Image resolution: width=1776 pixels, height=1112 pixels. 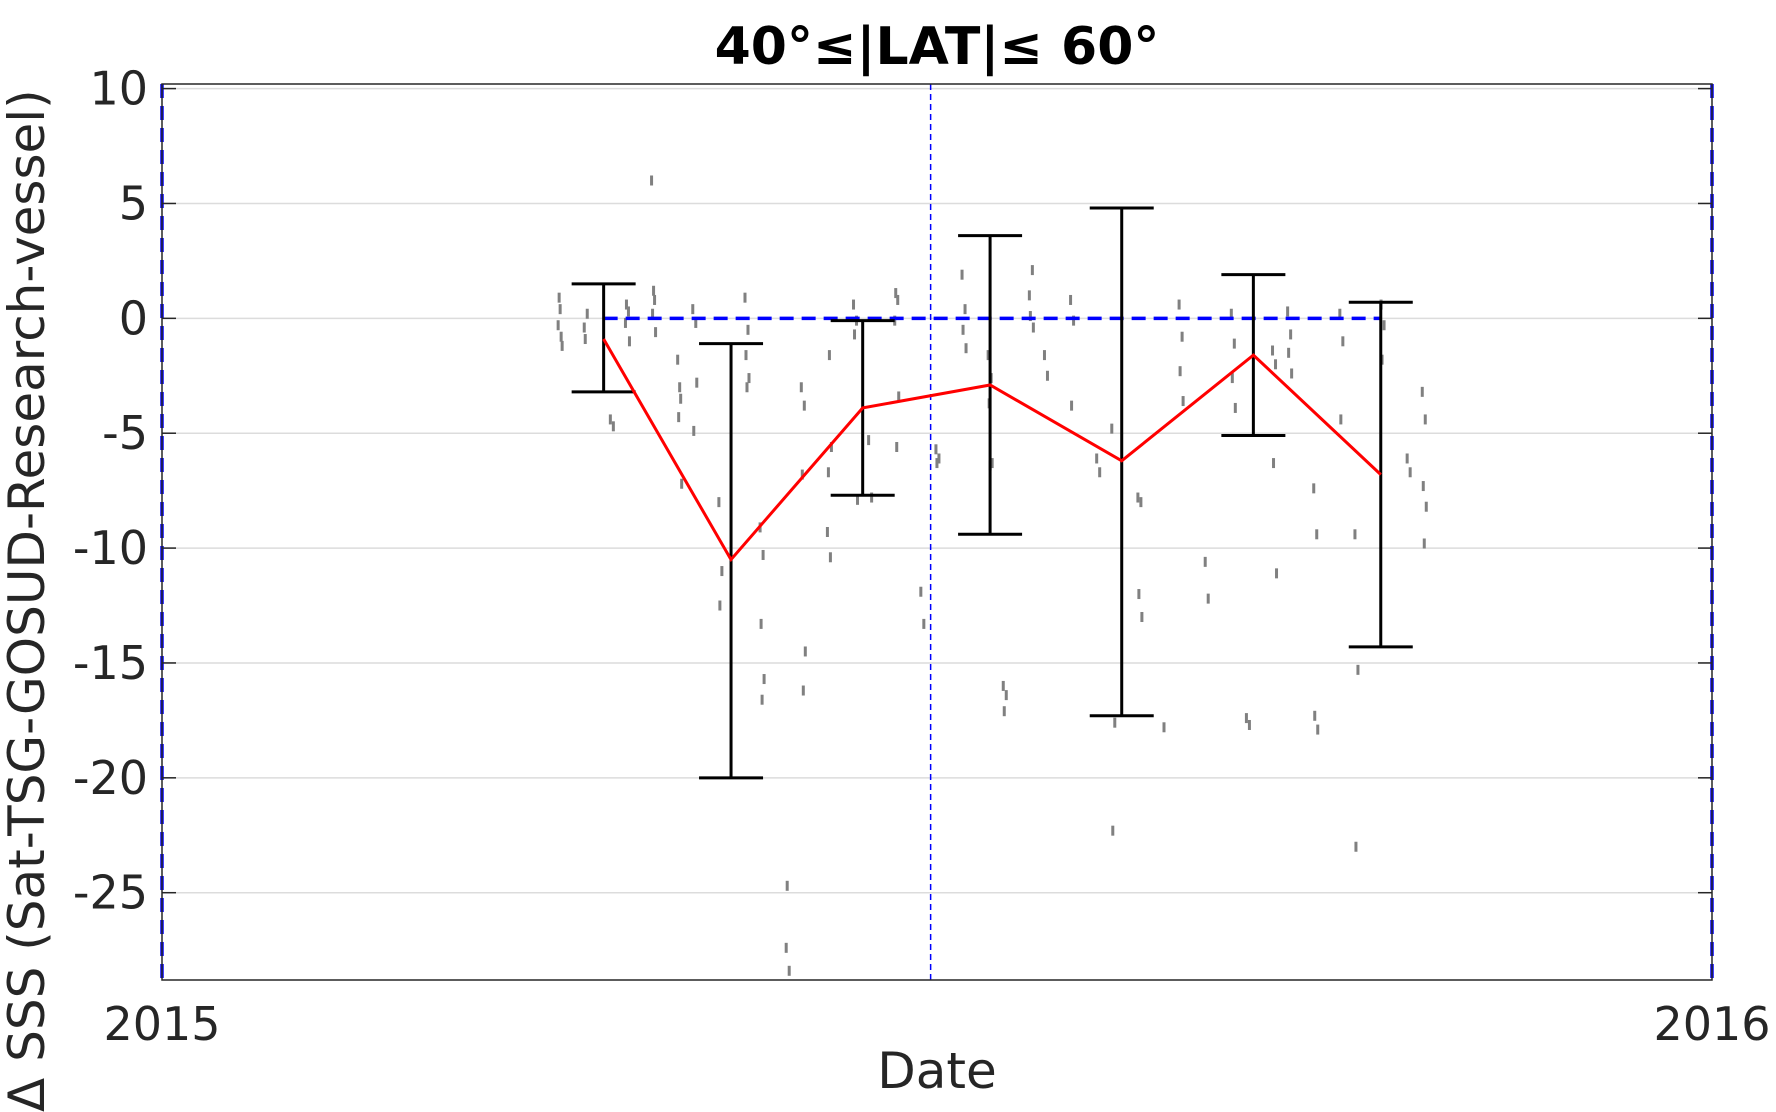 I want to click on mean-line-path, so click(x=992, y=450).